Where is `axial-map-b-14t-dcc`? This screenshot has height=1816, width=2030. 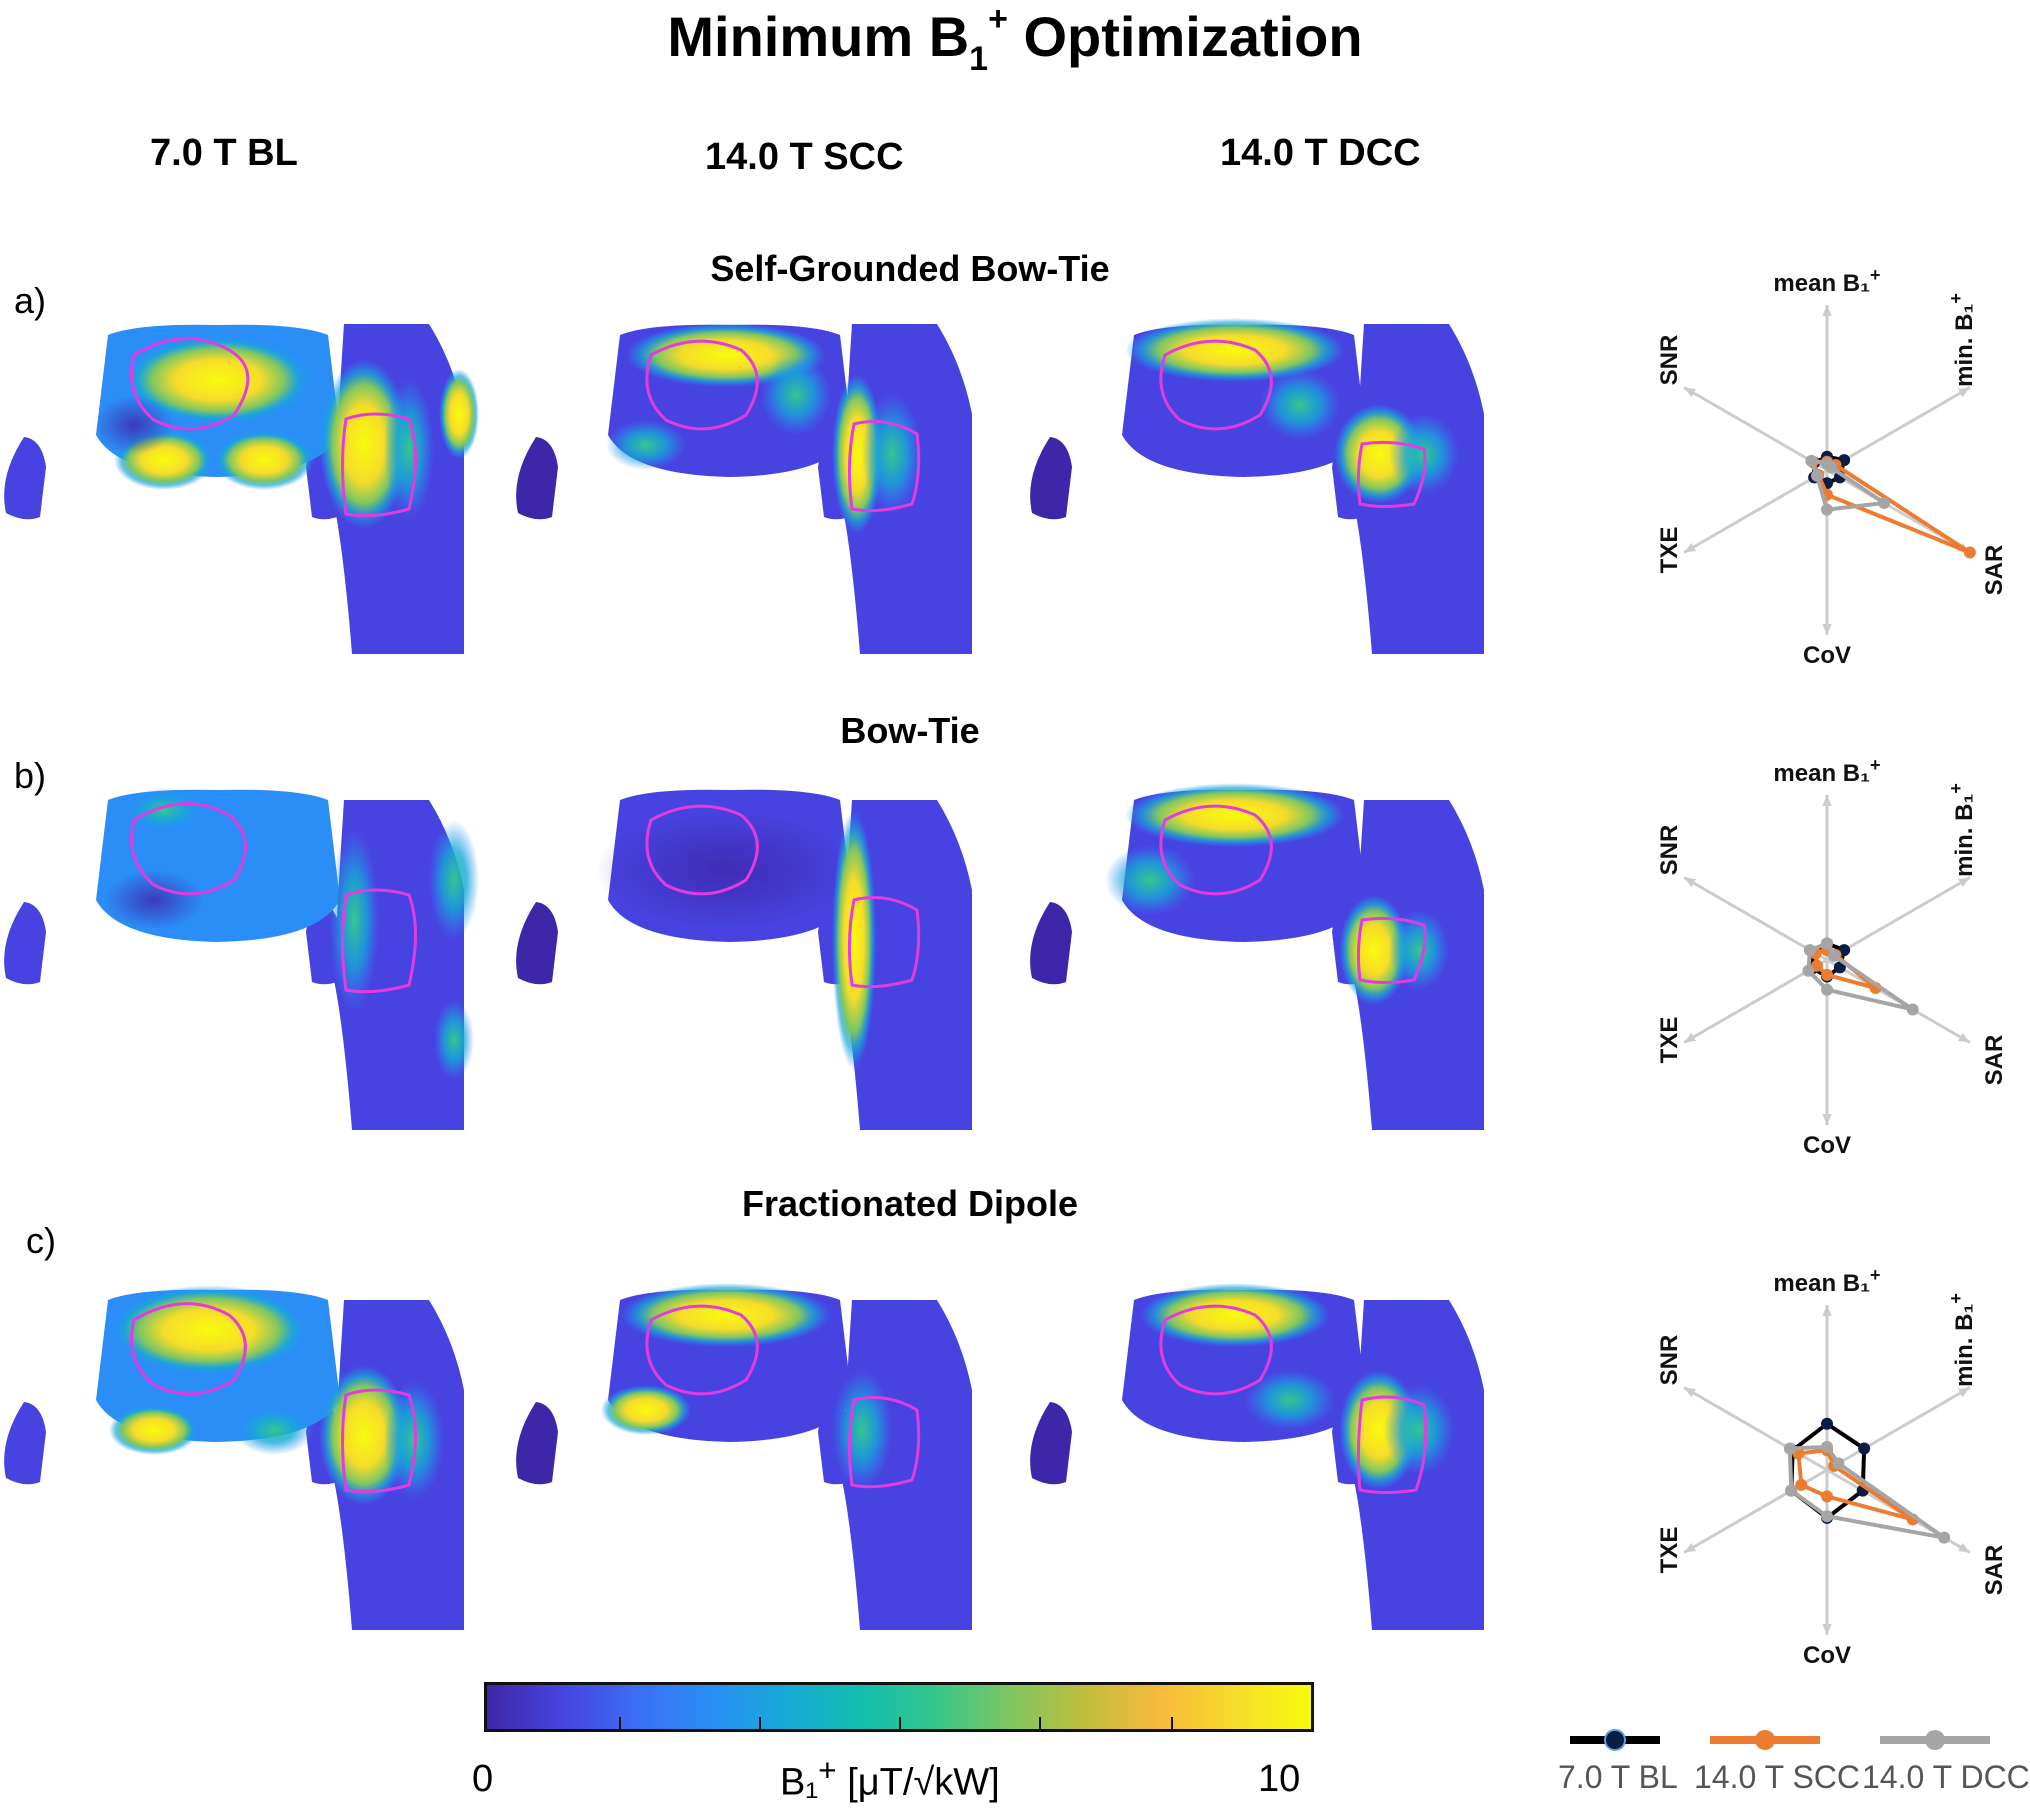 axial-map-b-14t-dcc is located at coordinates (1202, 884).